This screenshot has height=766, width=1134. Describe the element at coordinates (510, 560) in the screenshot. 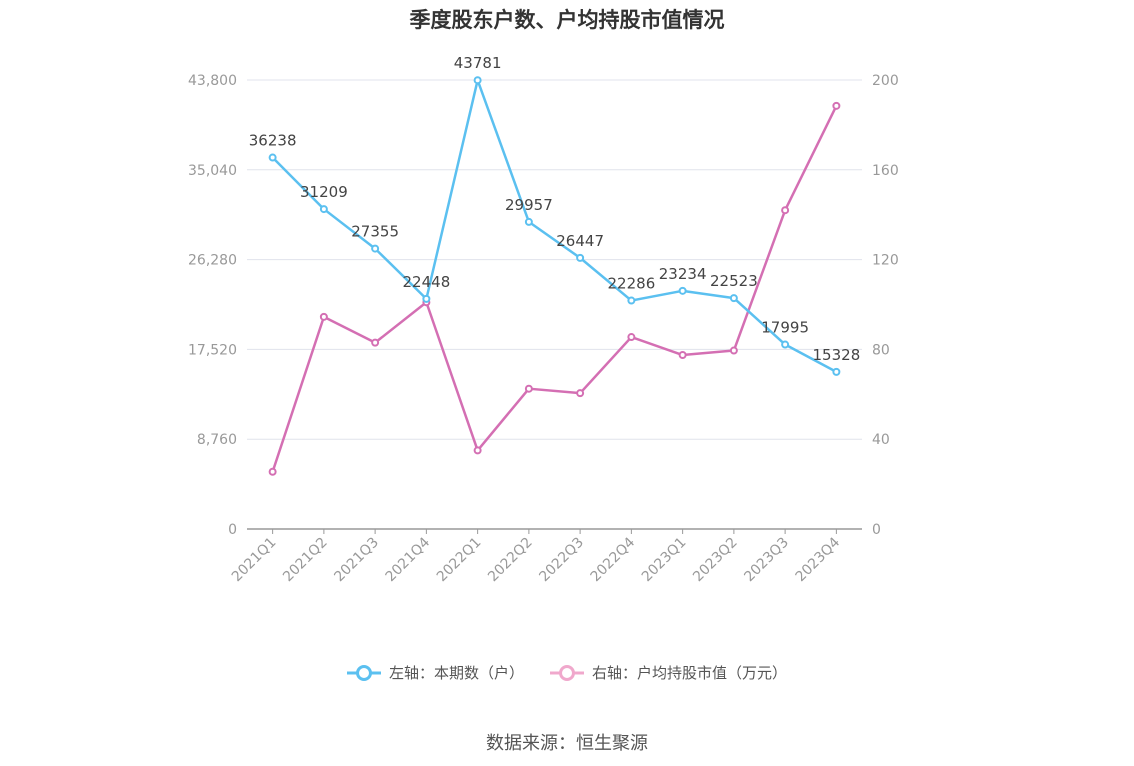

I see `x-axis-tick-label: 2022Q2` at that location.